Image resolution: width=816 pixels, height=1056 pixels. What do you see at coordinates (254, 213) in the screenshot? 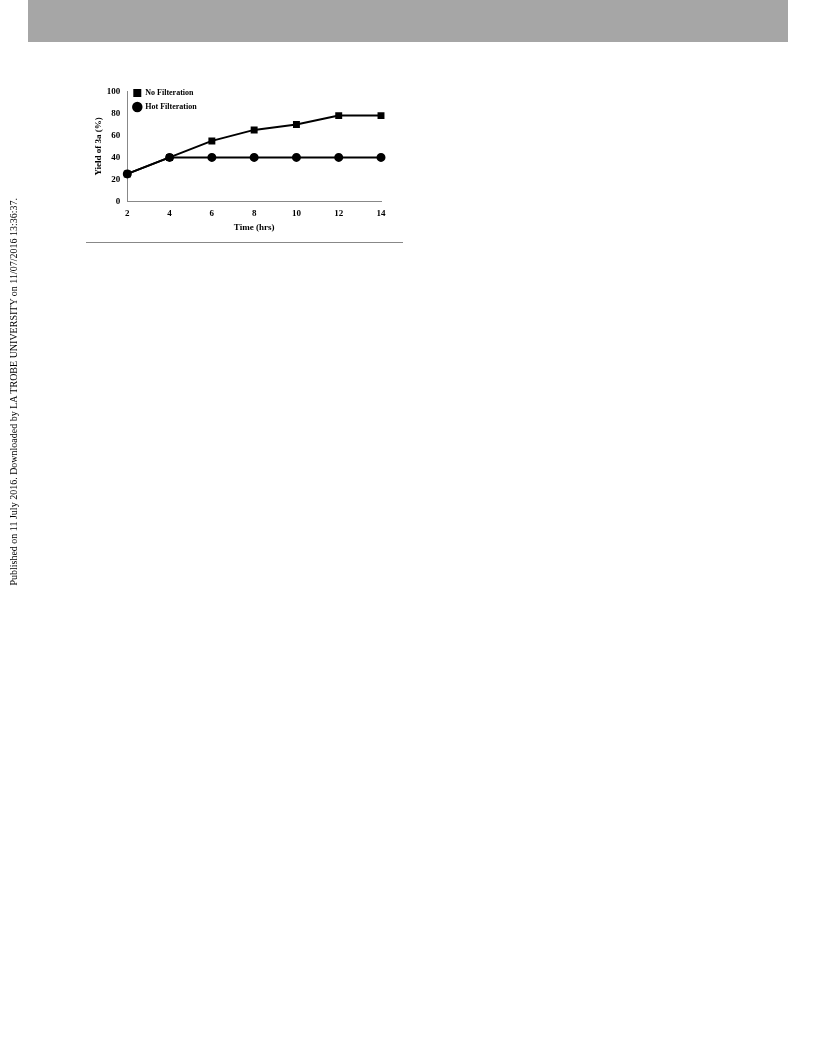
I see `x-tick-label: 8` at bounding box center [254, 213].